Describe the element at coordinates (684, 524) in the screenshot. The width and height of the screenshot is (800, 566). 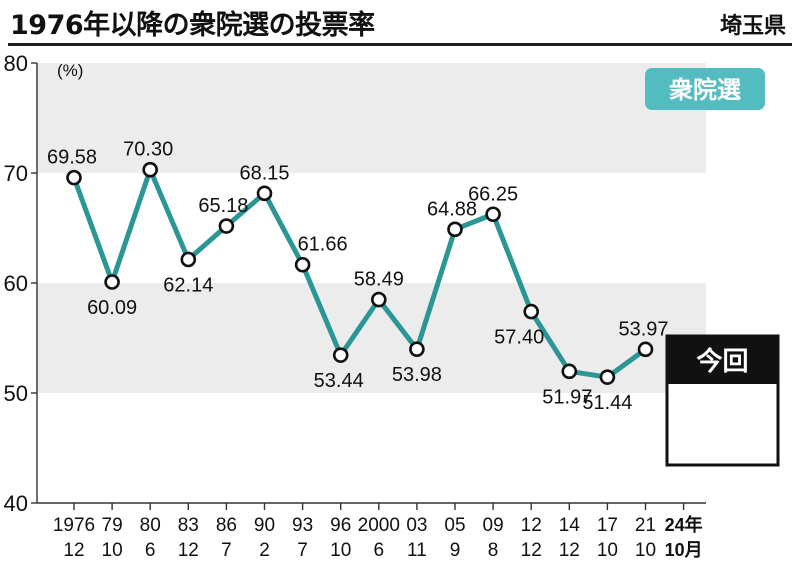
I see `x-tick-label-year: 24年` at that location.